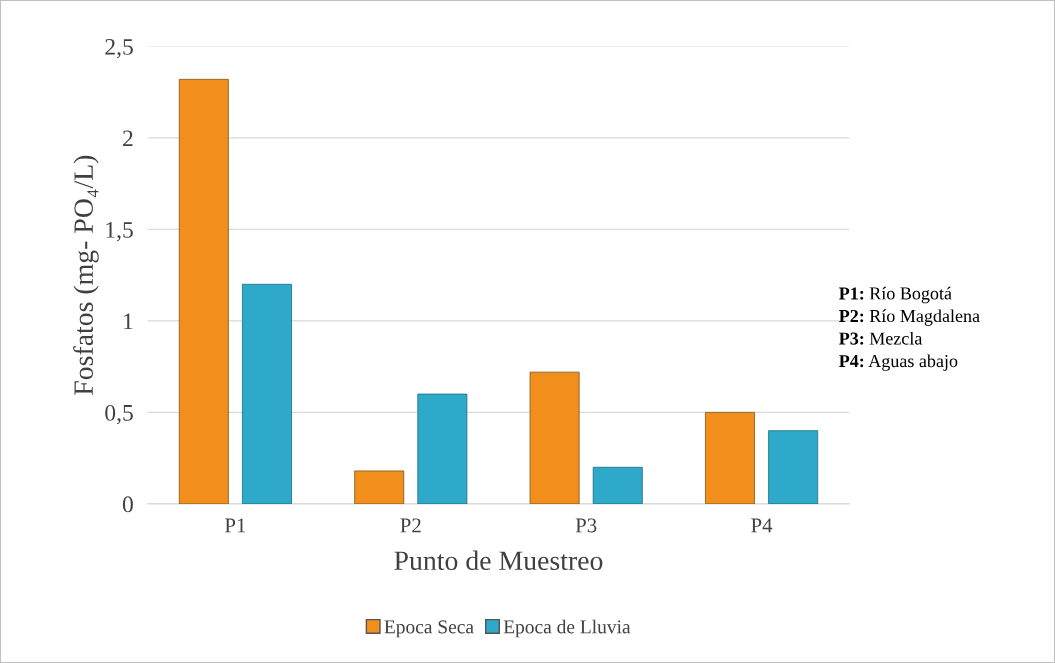  What do you see at coordinates (128, 138) in the screenshot?
I see `y-tick-label: 2` at bounding box center [128, 138].